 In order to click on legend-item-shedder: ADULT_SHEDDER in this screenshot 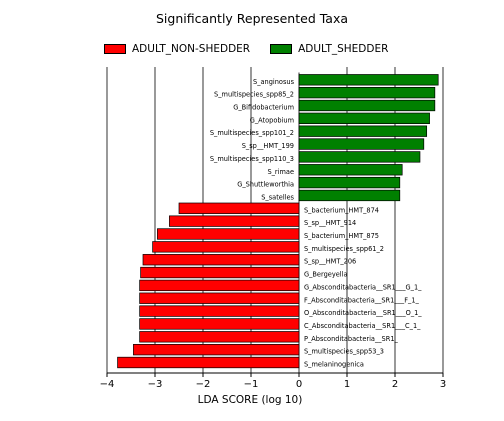, I will do `click(329, 49)`.